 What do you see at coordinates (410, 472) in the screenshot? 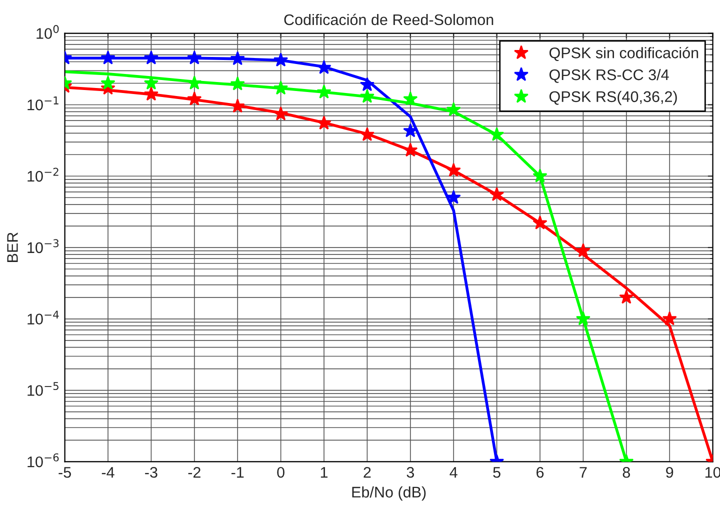
I see `x-tick-label: 3` at bounding box center [410, 472].